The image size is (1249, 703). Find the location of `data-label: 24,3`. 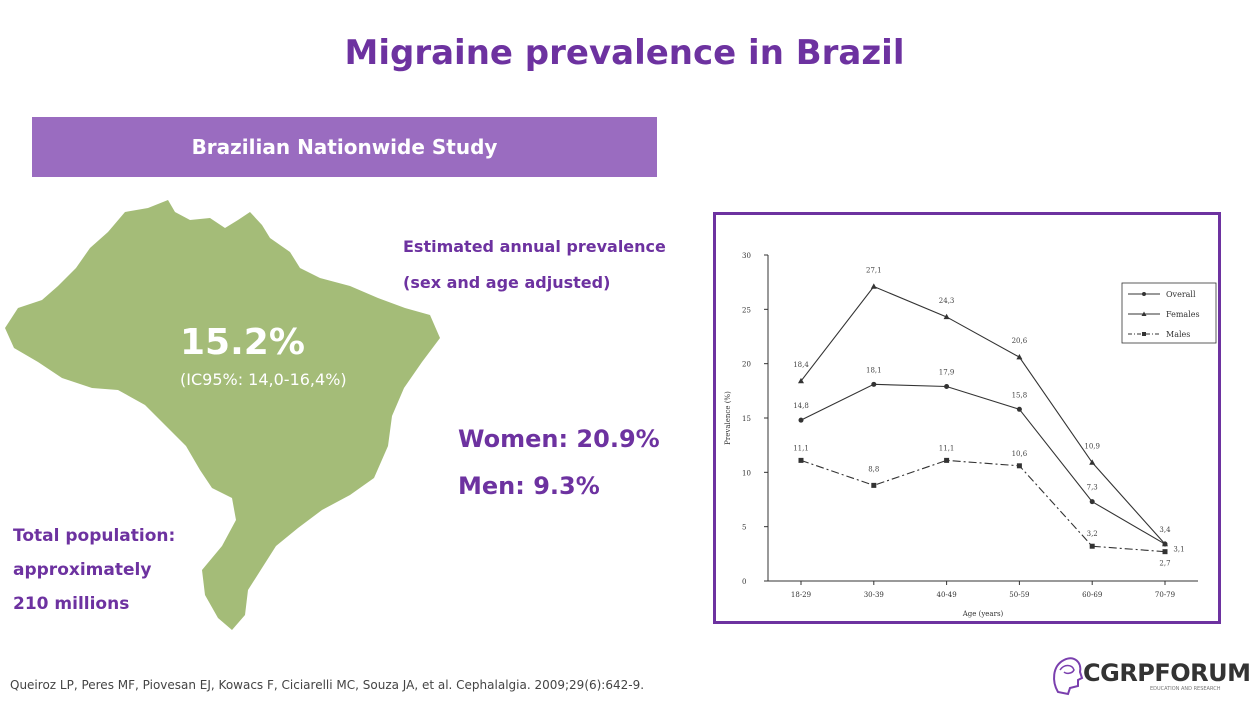

data-label: 24,3 is located at coordinates (947, 301).